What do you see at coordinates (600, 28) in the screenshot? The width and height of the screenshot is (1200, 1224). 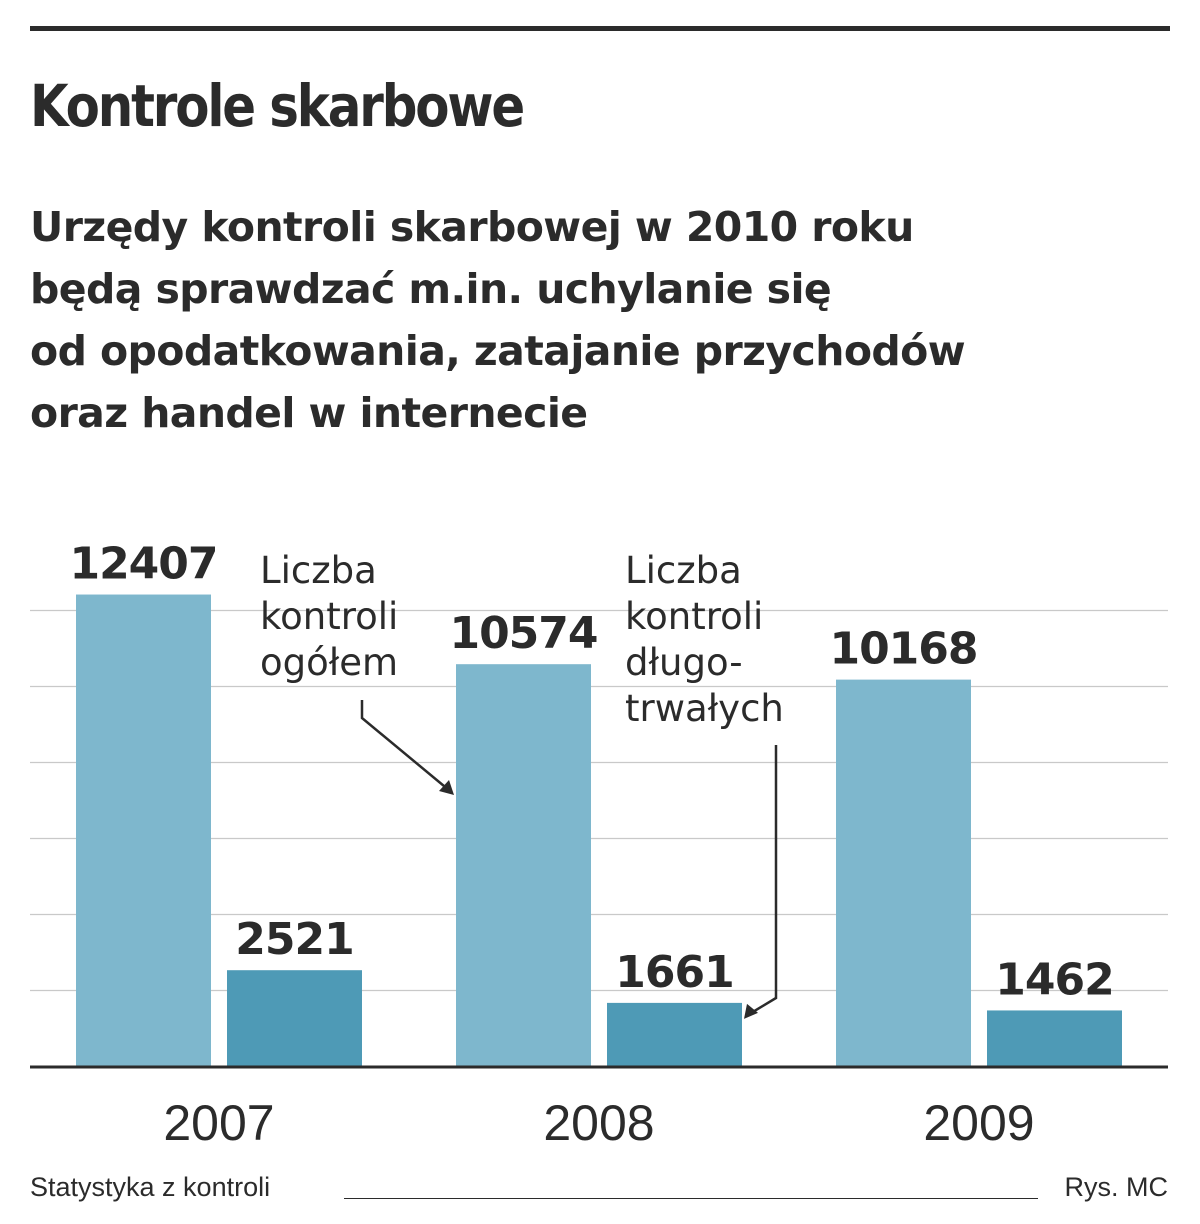 I see `top-rule` at bounding box center [600, 28].